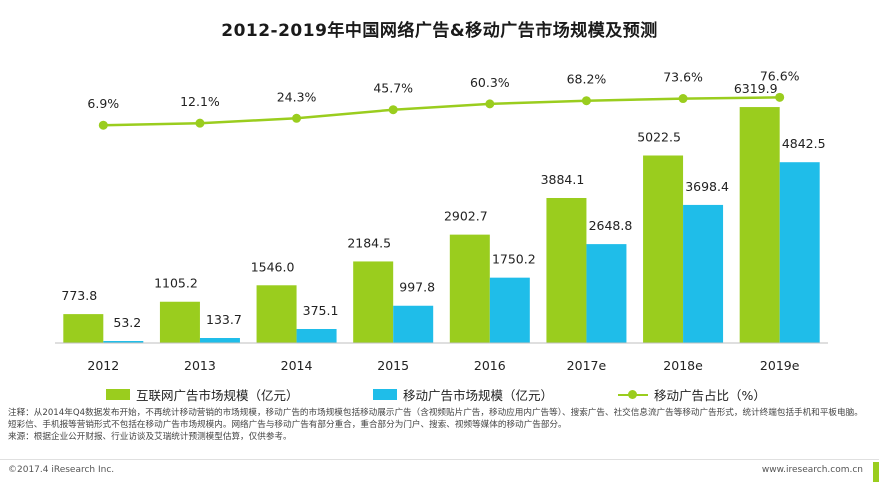 Image resolution: width=879 pixels, height=482 pixels. I want to click on x-tick-labels: 2012 2013 2014 2015 2016 2017e 2018e 2019e, so click(443, 365).